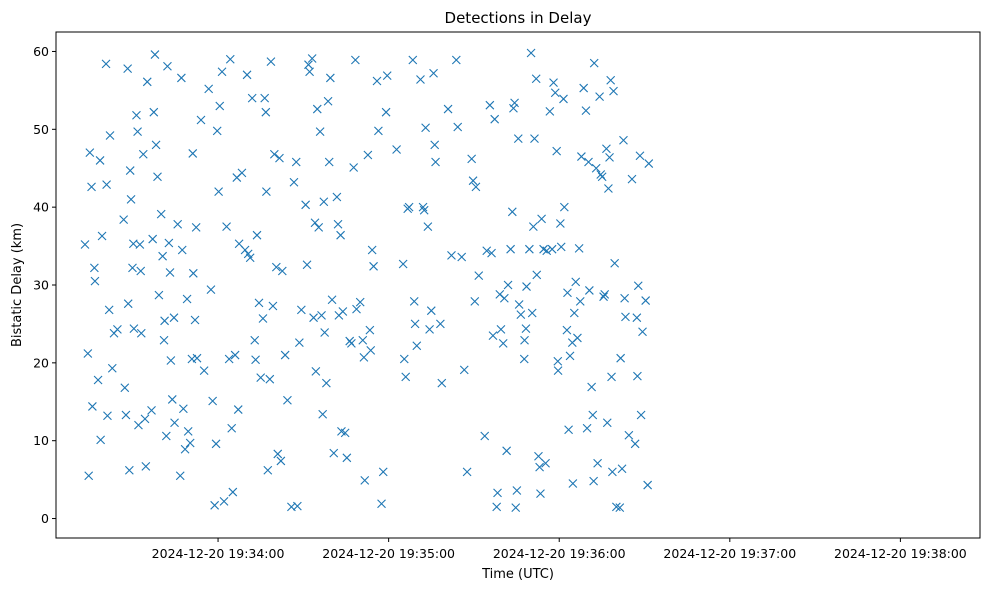  What do you see at coordinates (900, 553) in the screenshot?
I see `x-tick-label: 2024-12-20 19:38:00` at bounding box center [900, 553].